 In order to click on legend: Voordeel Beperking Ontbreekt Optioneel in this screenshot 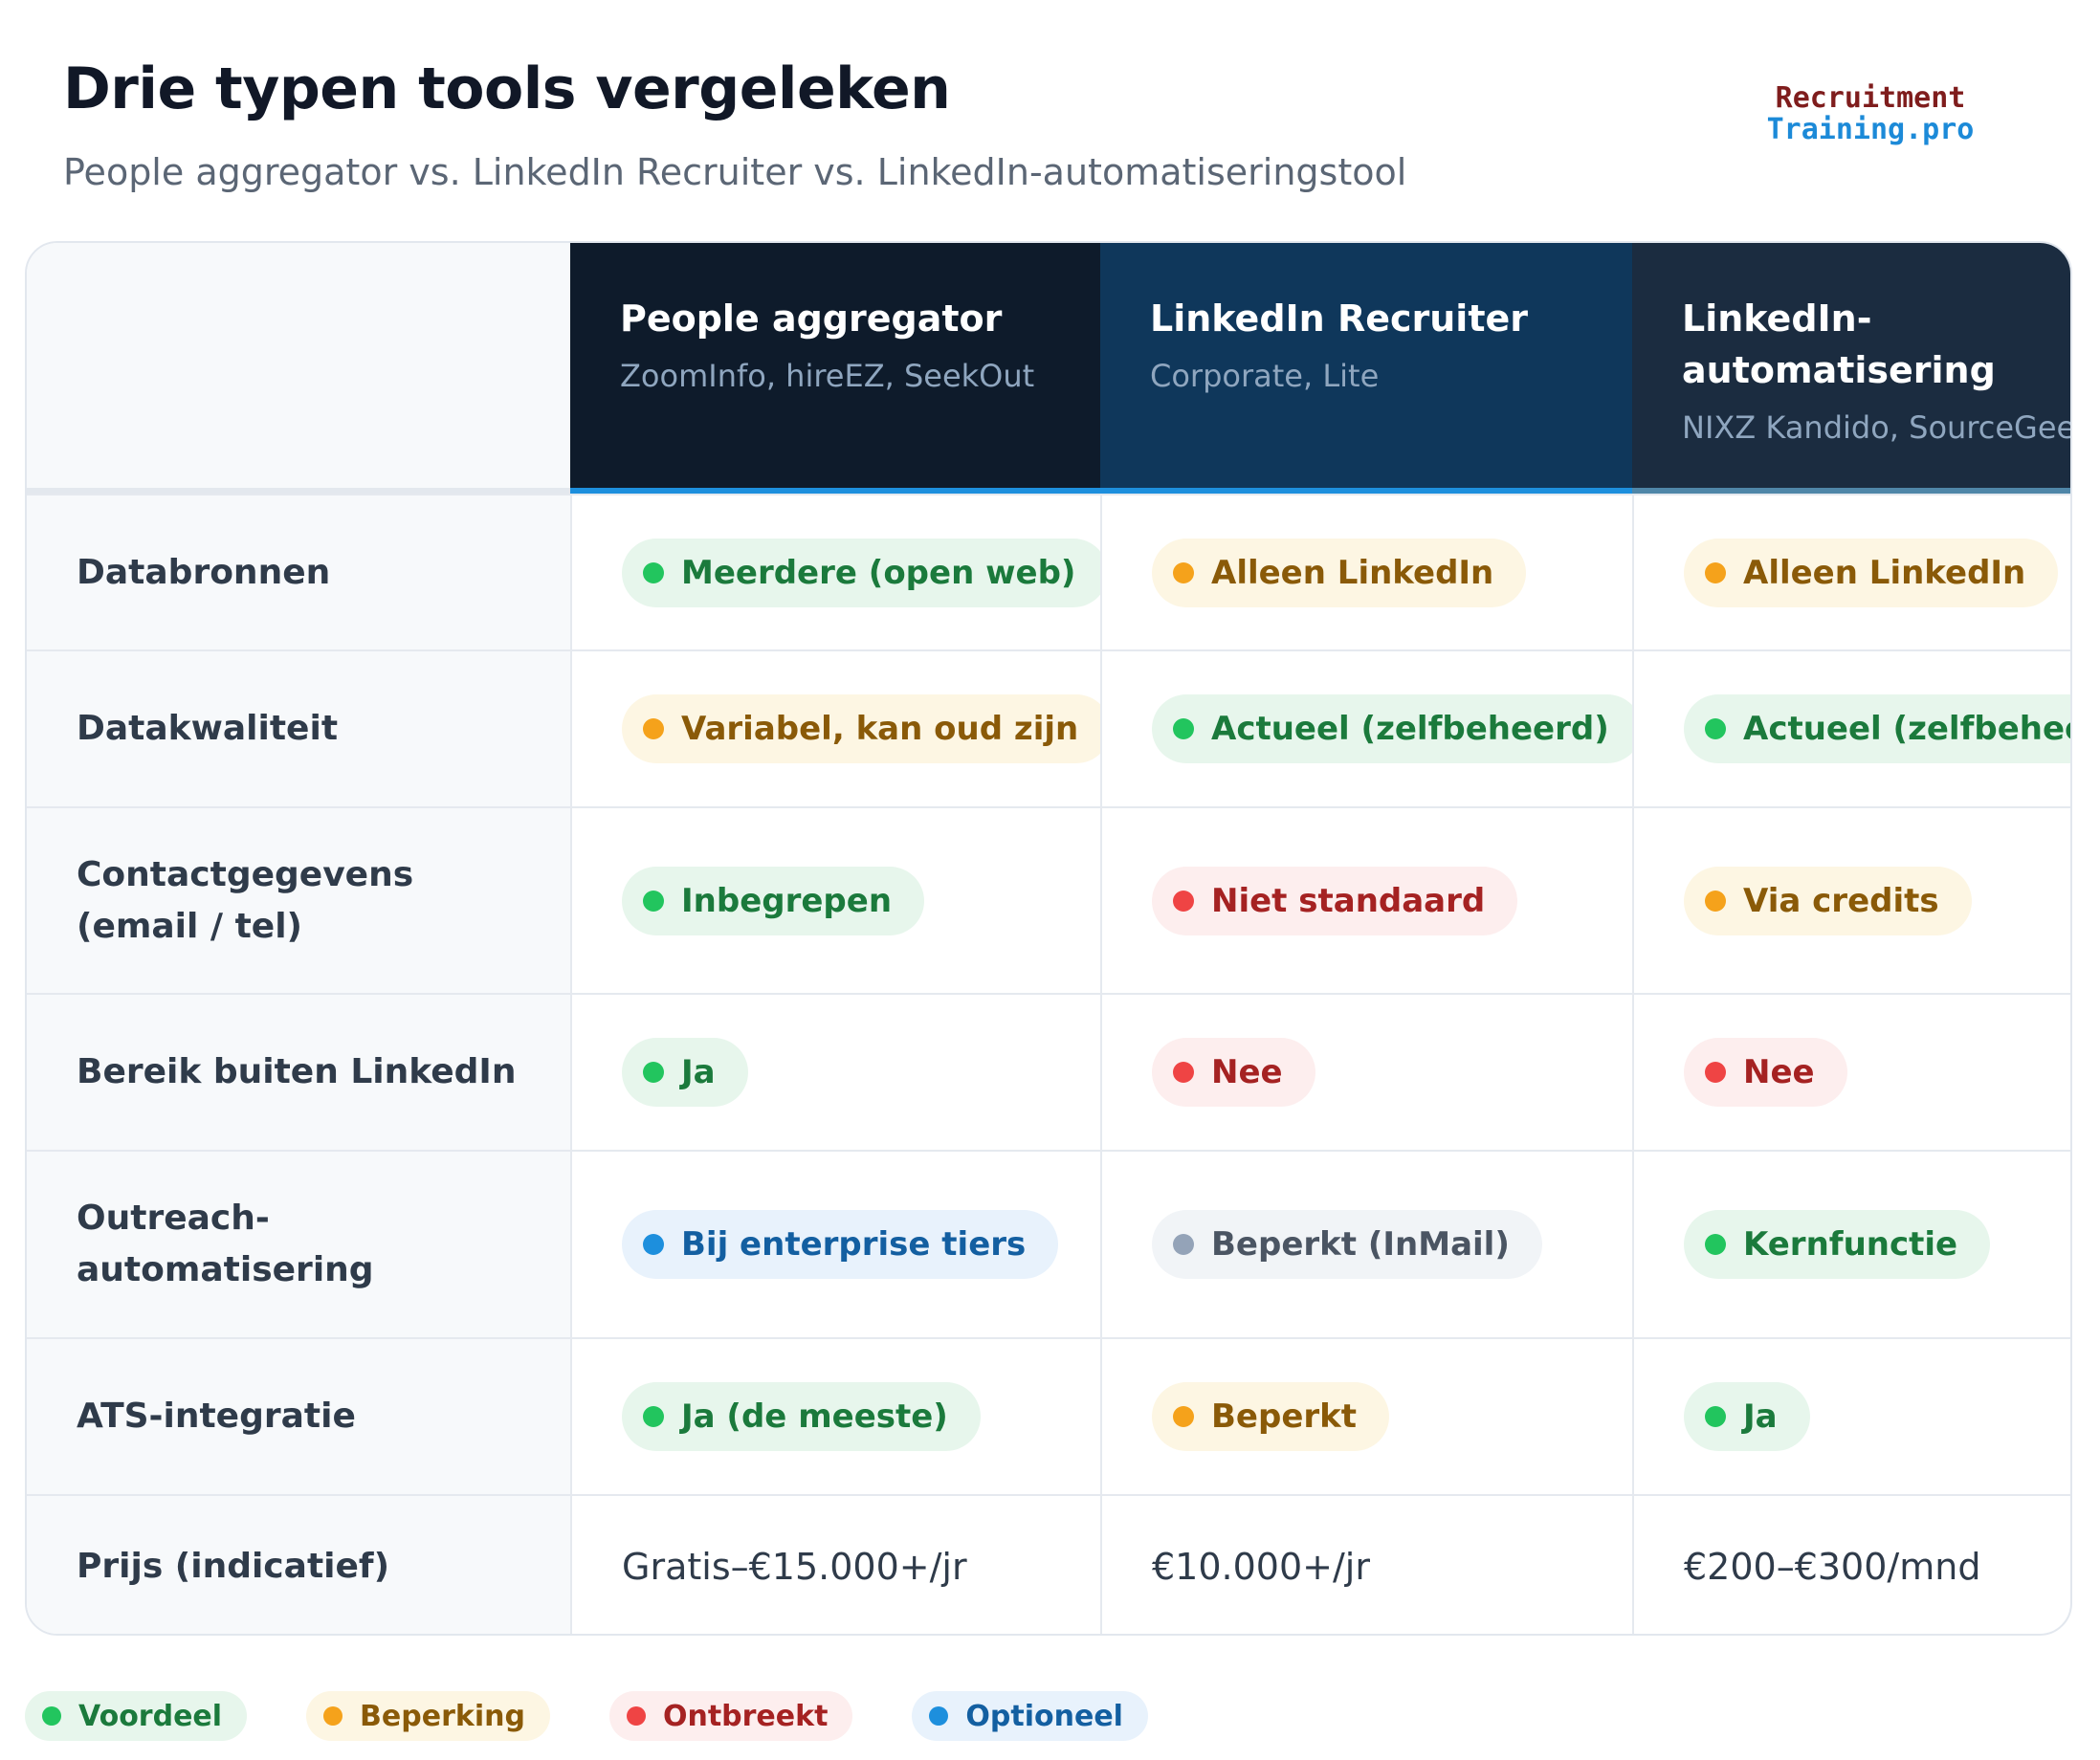, I will do `click(616, 1716)`.